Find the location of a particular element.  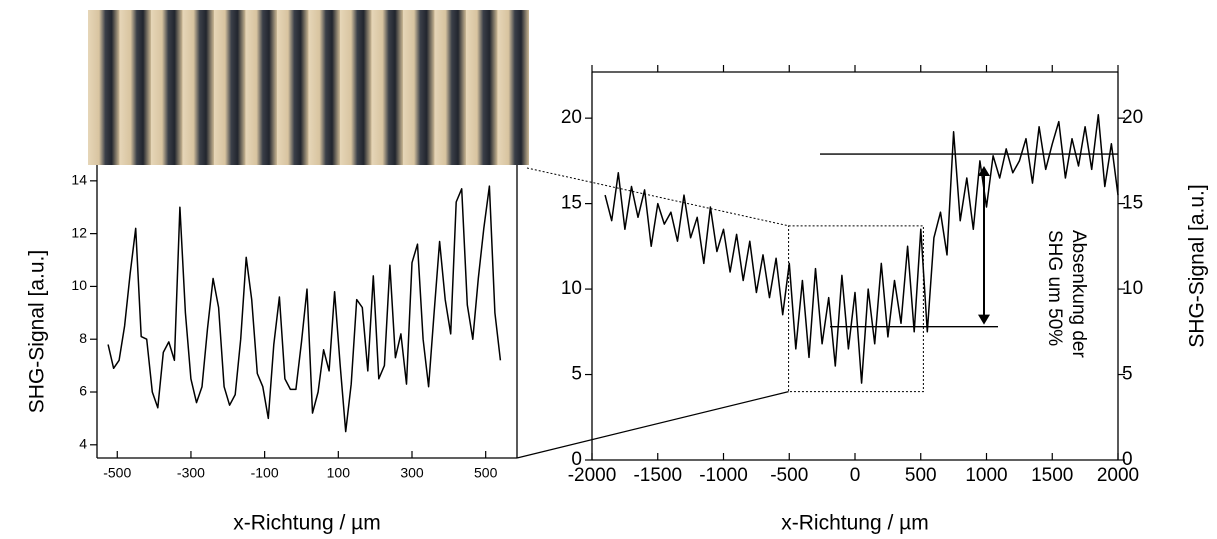

y2-tick-label: 20 is located at coordinates (1132, 117).